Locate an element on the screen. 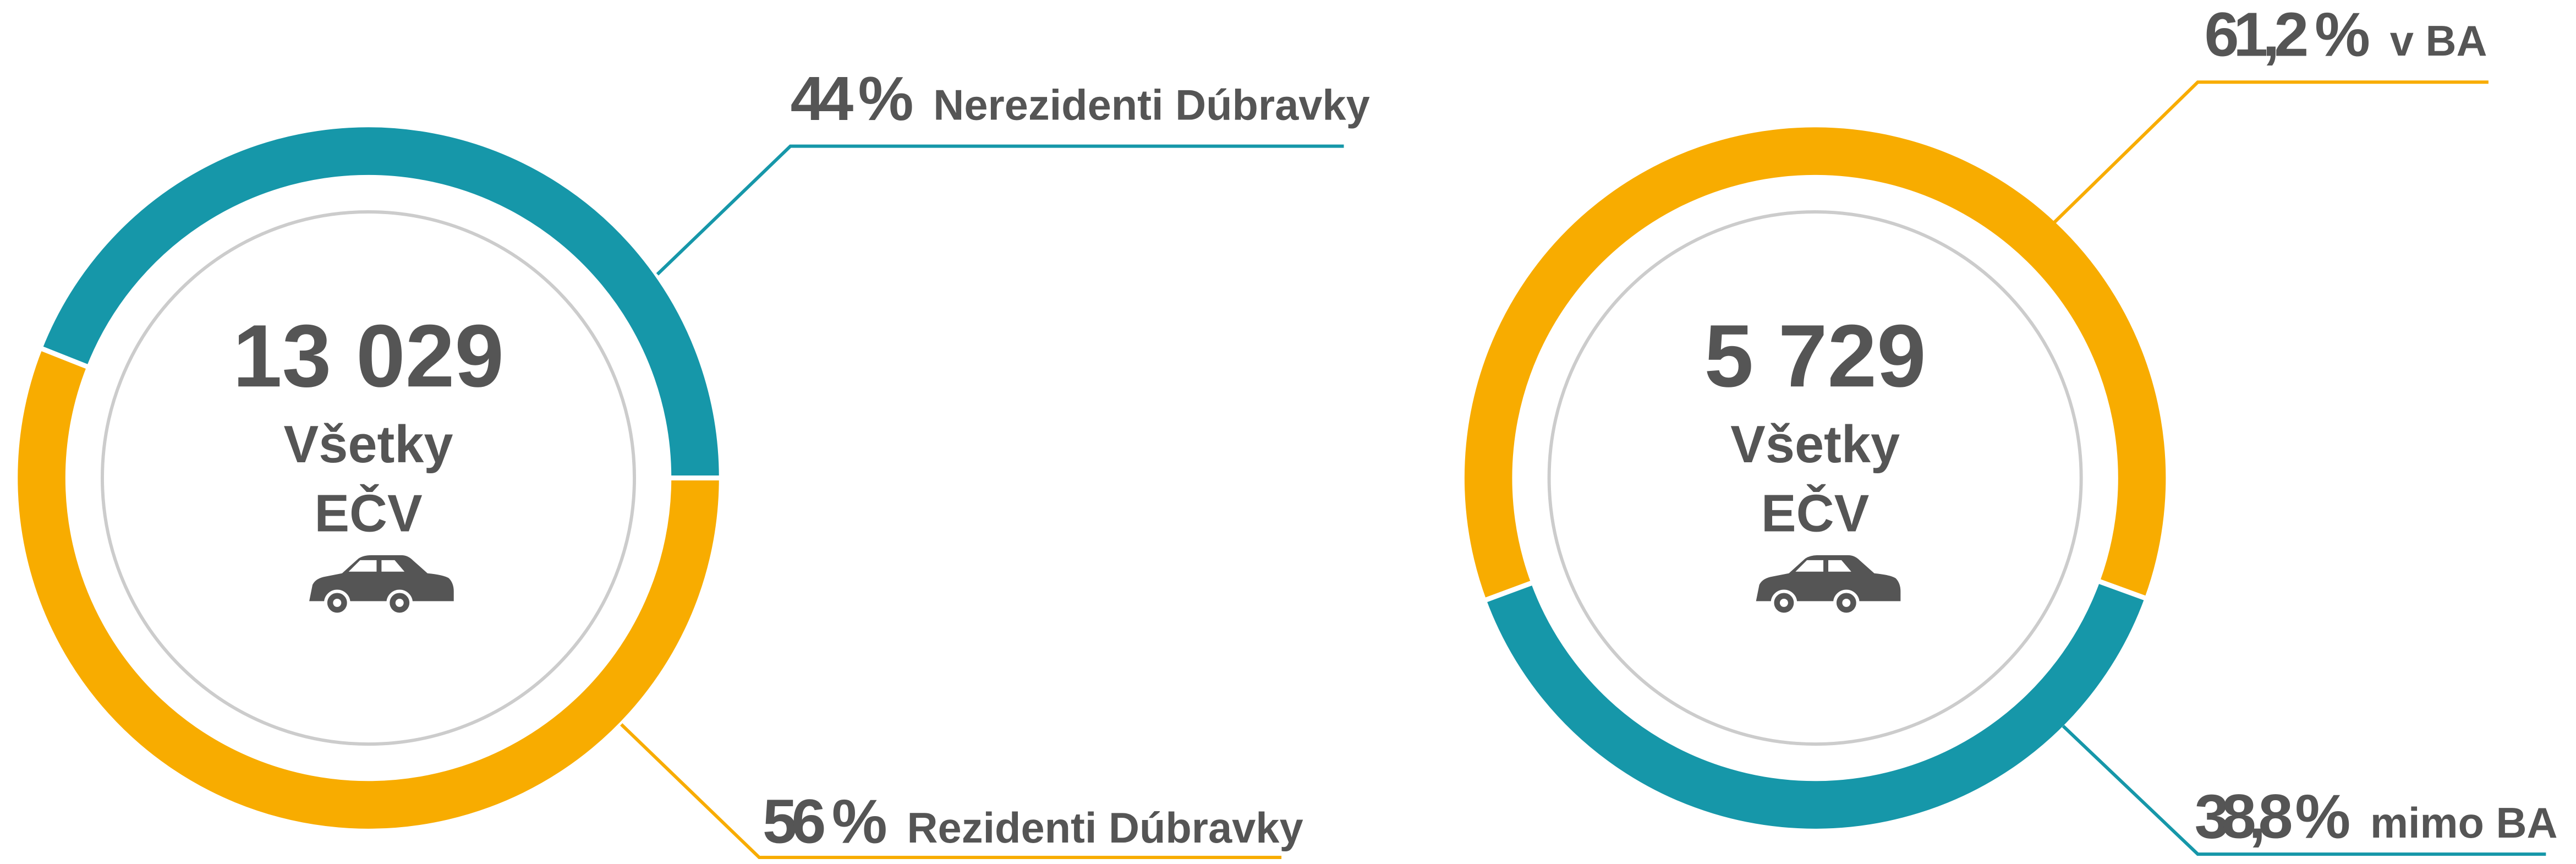 This screenshot has height=864, width=2576. category-label: Rezidenti Dúbravky is located at coordinates (1105, 828).